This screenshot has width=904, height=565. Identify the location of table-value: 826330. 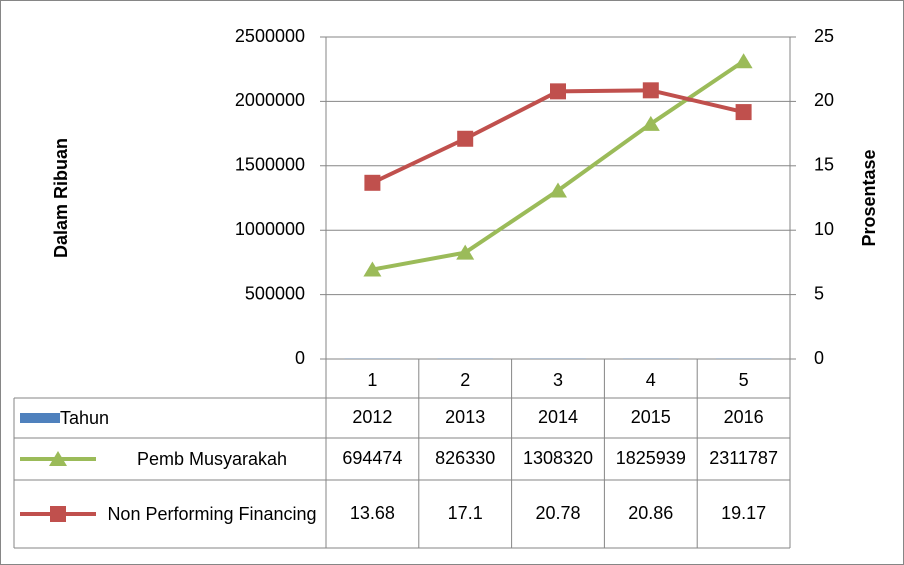
(465, 458).